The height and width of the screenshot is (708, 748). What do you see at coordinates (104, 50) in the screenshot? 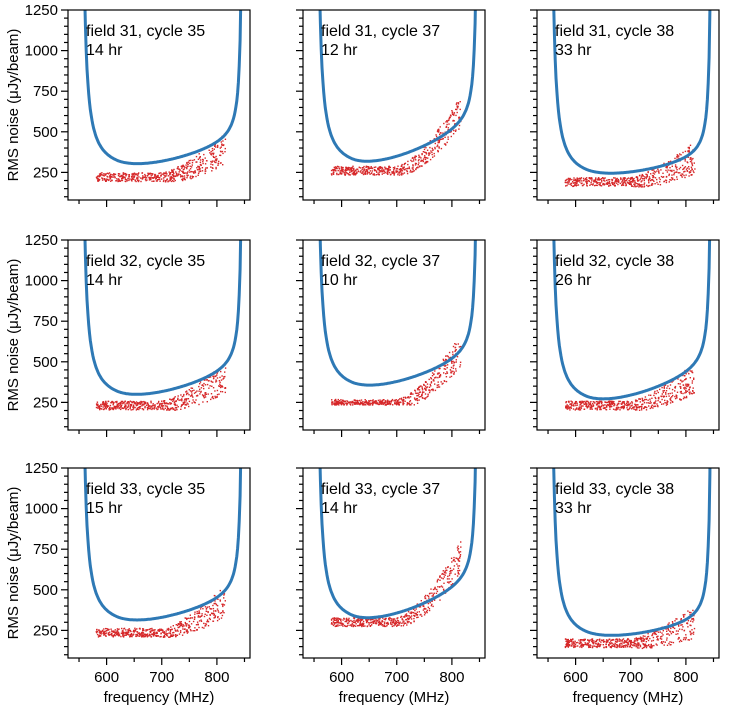
I see `panel-integration-time: 14 hr` at bounding box center [104, 50].